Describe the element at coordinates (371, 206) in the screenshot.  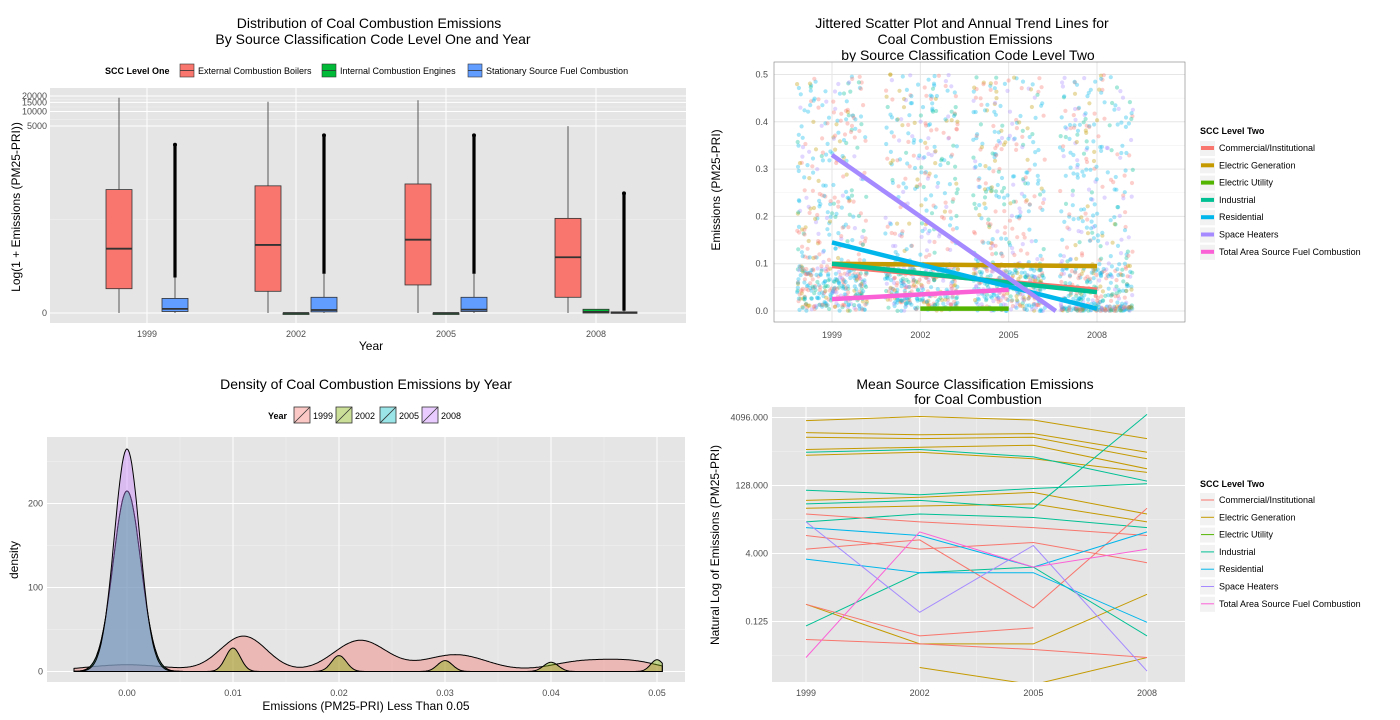
I see `boxplot-boxes` at that location.